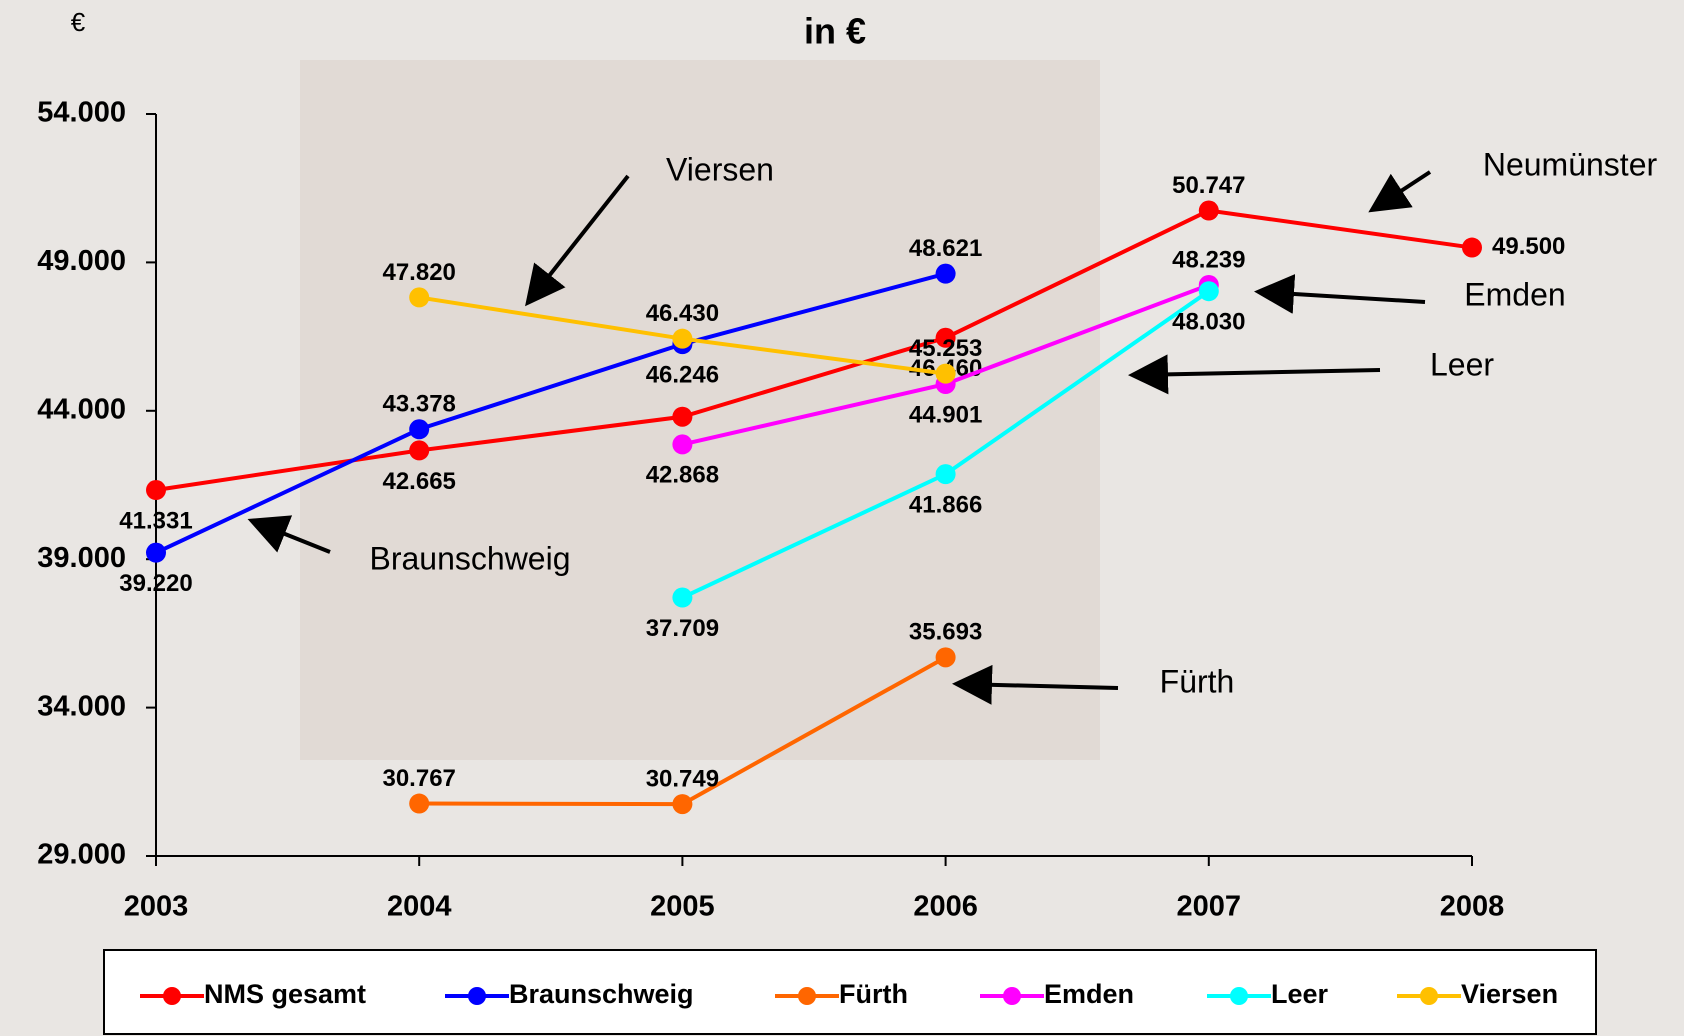 The height and width of the screenshot is (1036, 1684). What do you see at coordinates (682, 475) in the screenshot?
I see `data-label: 42.868` at bounding box center [682, 475].